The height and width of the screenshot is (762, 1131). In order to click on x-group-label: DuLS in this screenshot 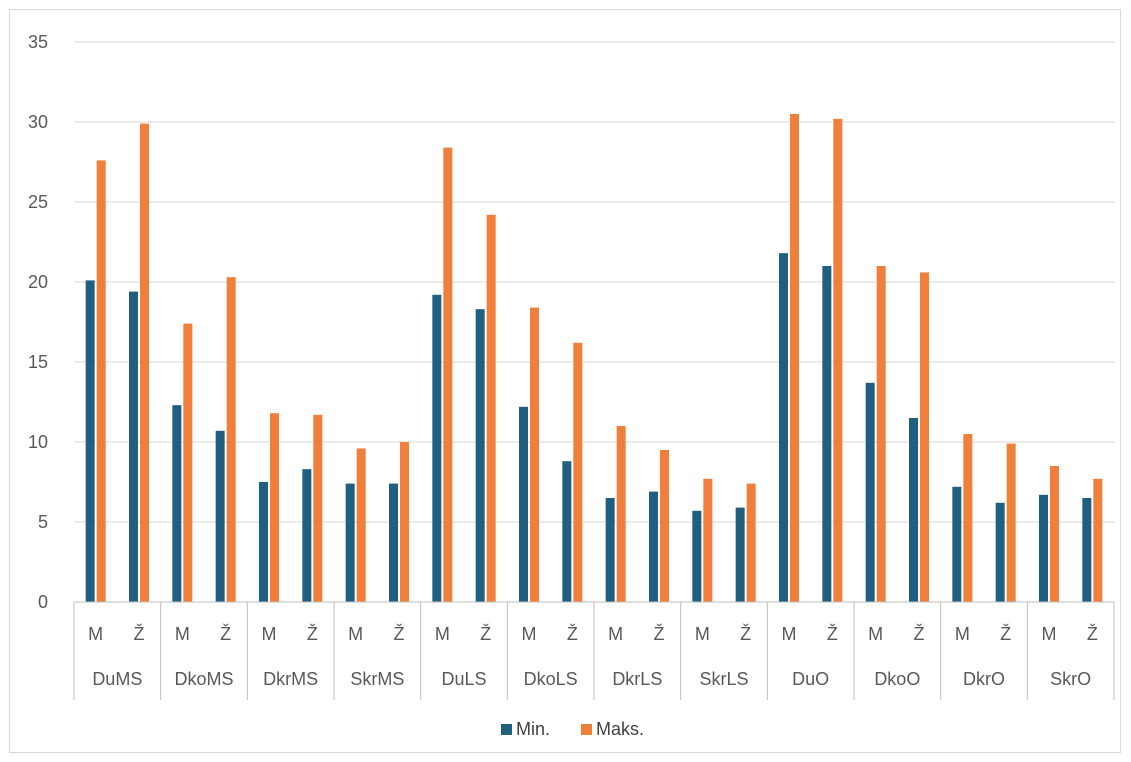, I will do `click(463, 679)`.